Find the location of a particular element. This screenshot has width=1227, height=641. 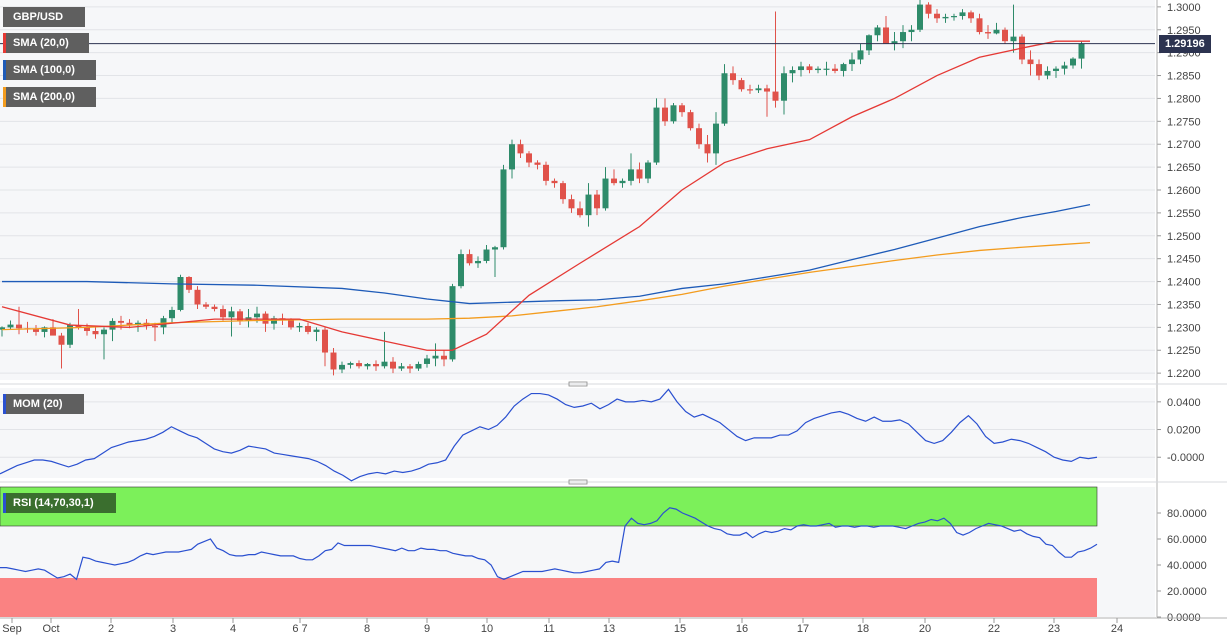

mom-tag: MOM (20) is located at coordinates (43, 404).